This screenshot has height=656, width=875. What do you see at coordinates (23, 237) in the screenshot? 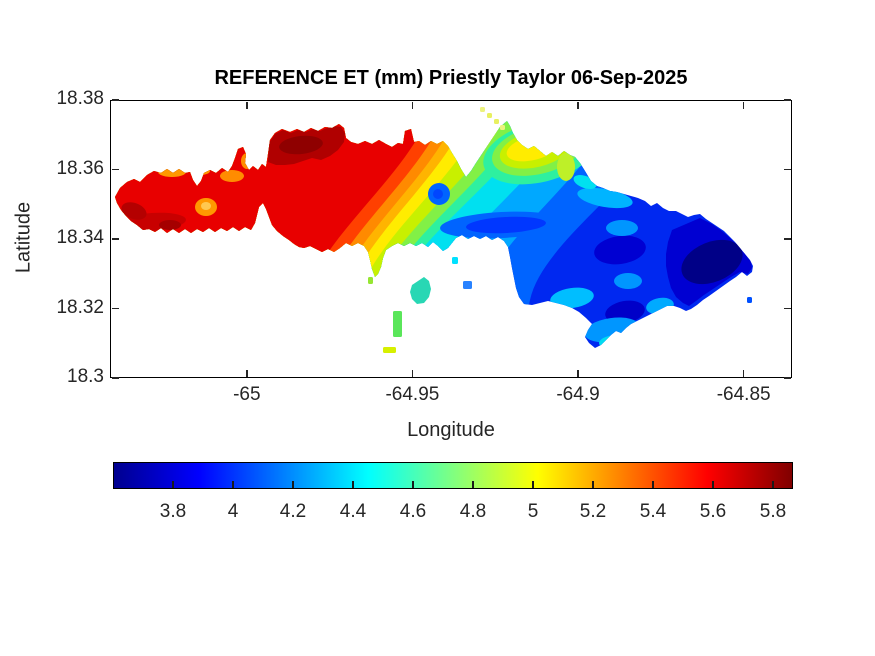
I see `y-axis-label: Latitude` at bounding box center [23, 237].